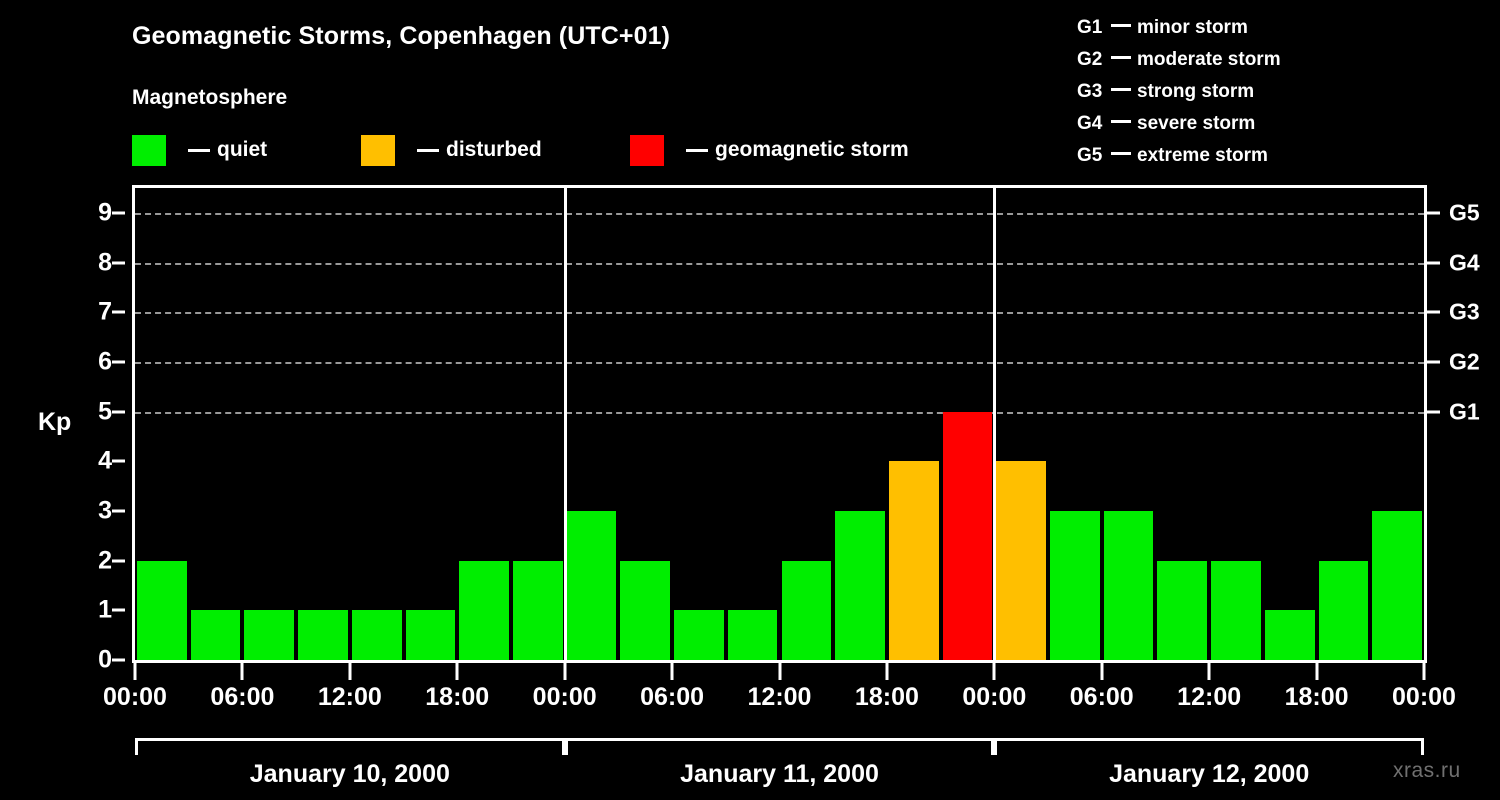 This screenshot has height=800, width=1500. Describe the element at coordinates (105, 659) in the screenshot. I see `y-tick-label-0: 0` at that location.